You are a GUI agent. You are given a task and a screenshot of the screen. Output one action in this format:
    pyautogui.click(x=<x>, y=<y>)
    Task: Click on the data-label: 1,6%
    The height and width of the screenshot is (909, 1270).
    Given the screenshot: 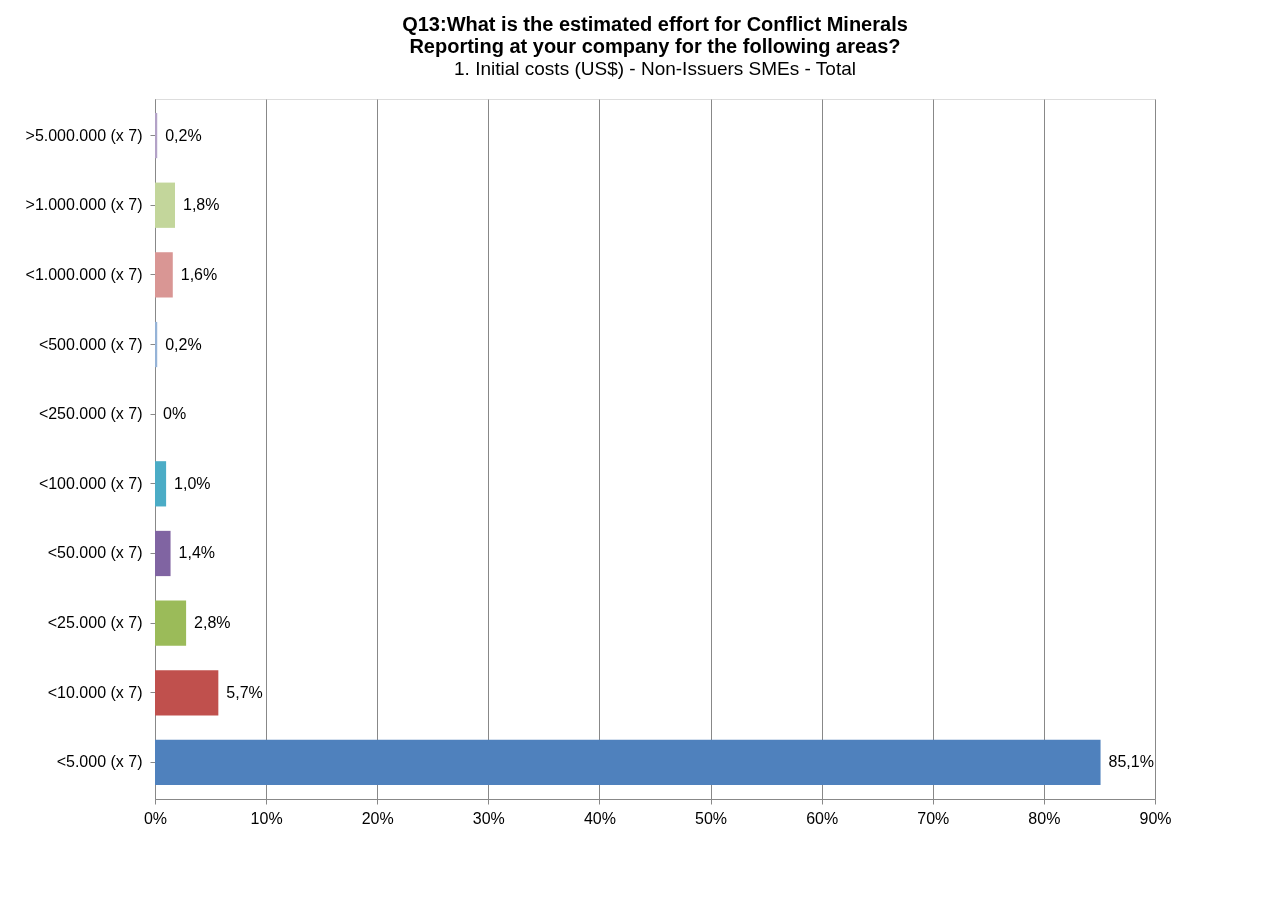 What is the action you would take?
    pyautogui.click(x=199, y=274)
    